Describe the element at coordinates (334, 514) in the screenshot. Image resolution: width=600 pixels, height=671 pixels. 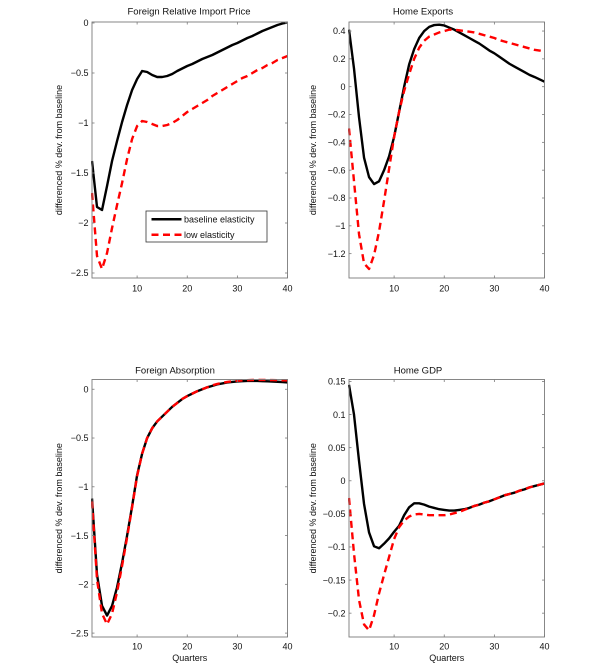
I see `y-tick-label: −0.05` at that location.